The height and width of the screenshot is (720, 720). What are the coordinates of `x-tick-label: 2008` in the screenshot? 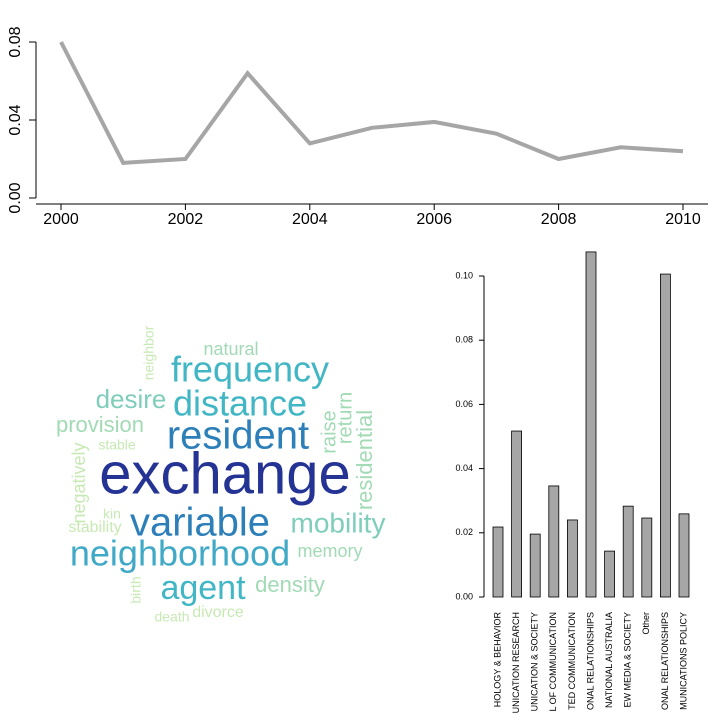 It's located at (559, 219).